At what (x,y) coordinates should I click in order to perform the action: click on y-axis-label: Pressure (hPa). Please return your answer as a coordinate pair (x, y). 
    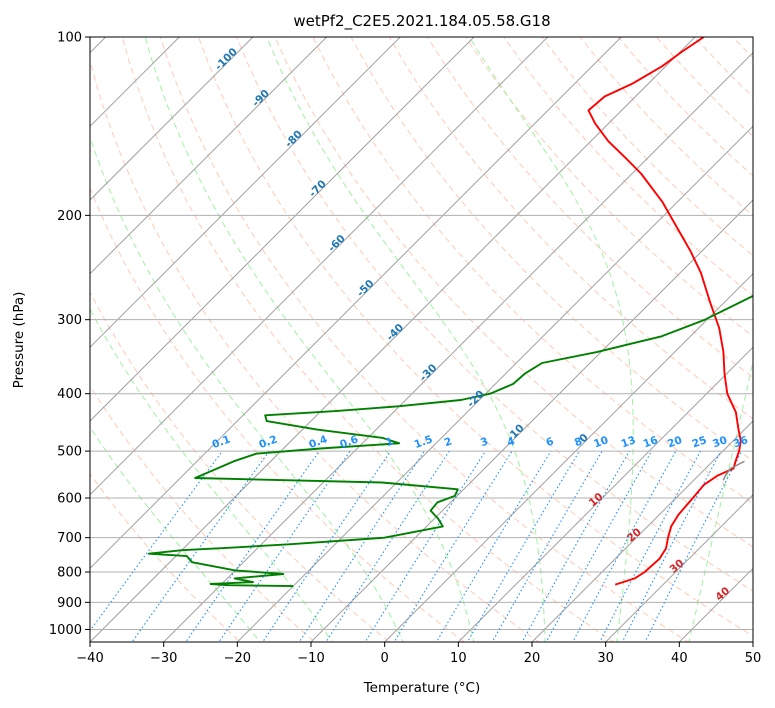
    Looking at the image, I should click on (19, 340).